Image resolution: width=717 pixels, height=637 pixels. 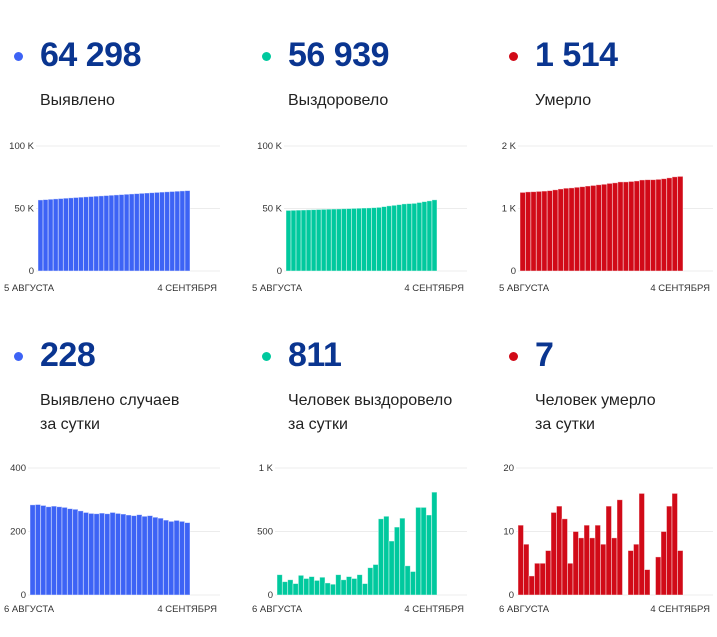 What do you see at coordinates (508, 532) in the screenshot?
I see `y-tick-label: 10` at bounding box center [508, 532].